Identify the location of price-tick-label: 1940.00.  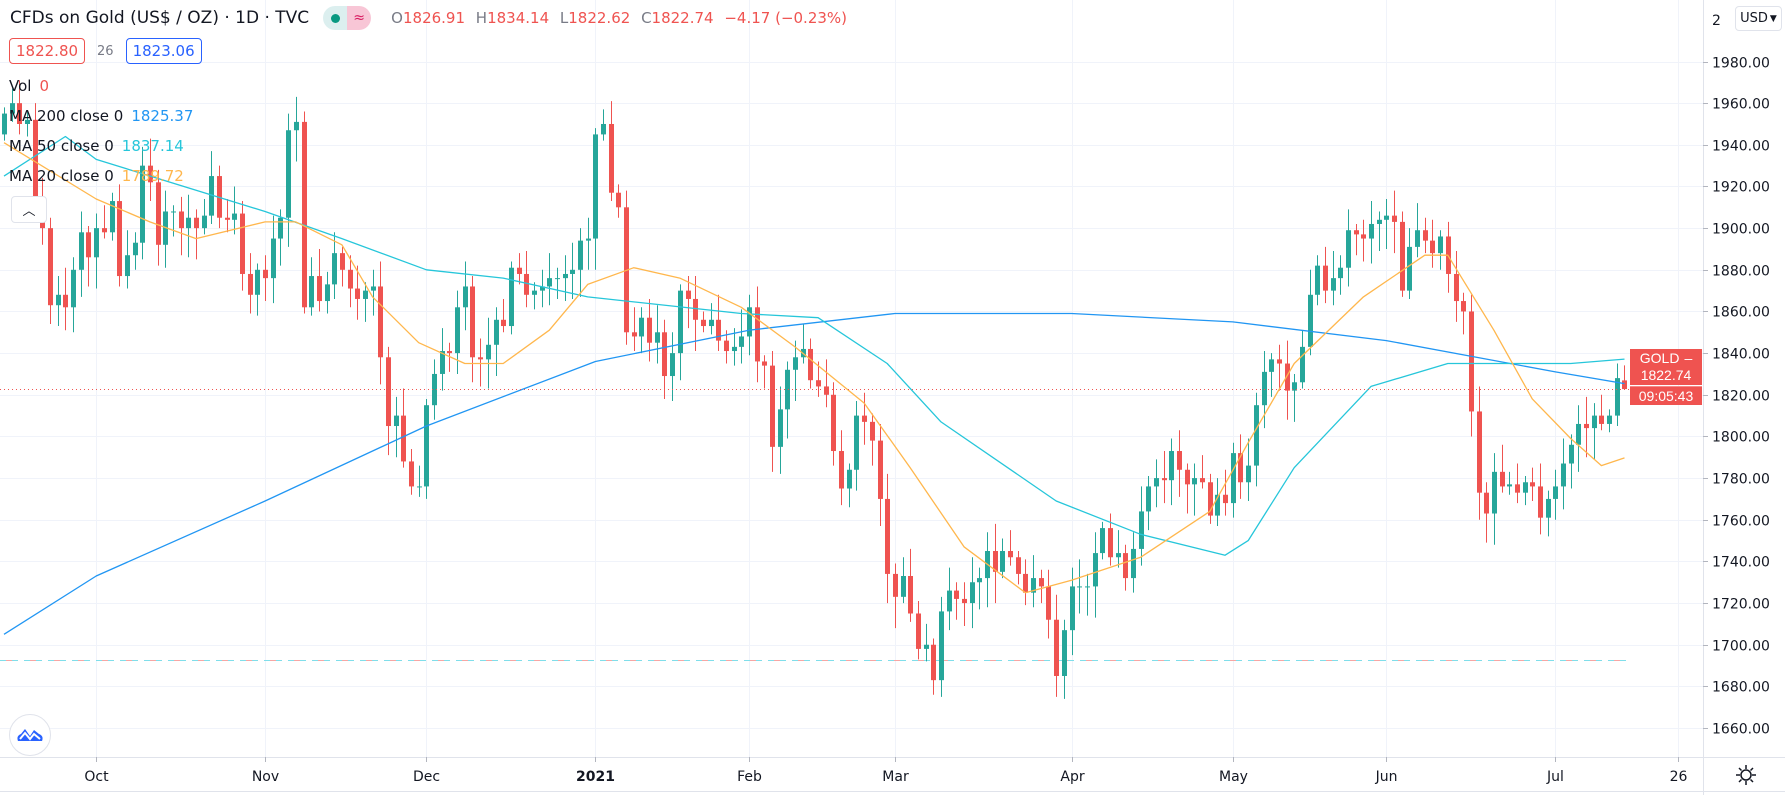
(1741, 147).